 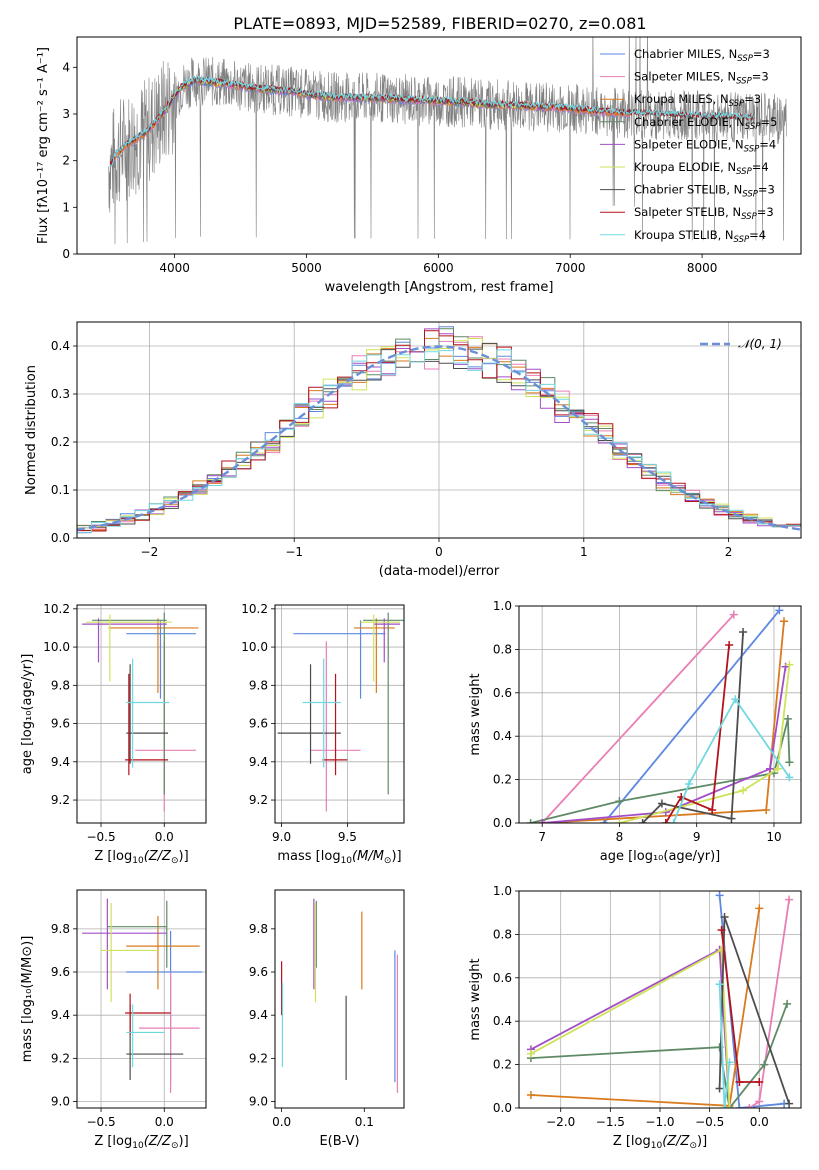 I want to click on x-axis-label: wavelength [Angstrom, rest frame], so click(x=439, y=287).